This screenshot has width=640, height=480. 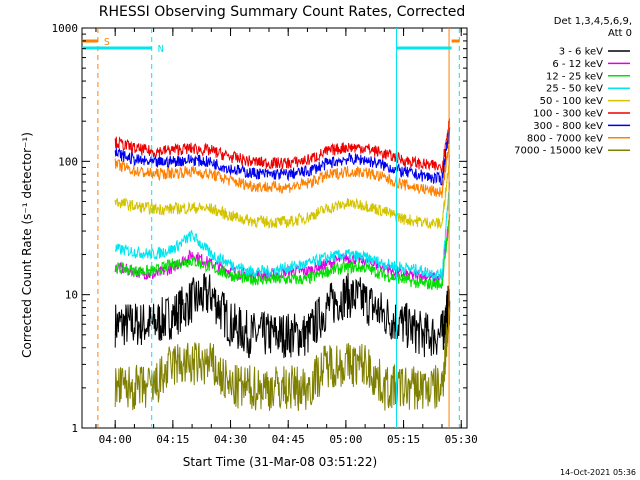 I want to click on legend-label-1: 6 - 12 keV, so click(x=577, y=64).